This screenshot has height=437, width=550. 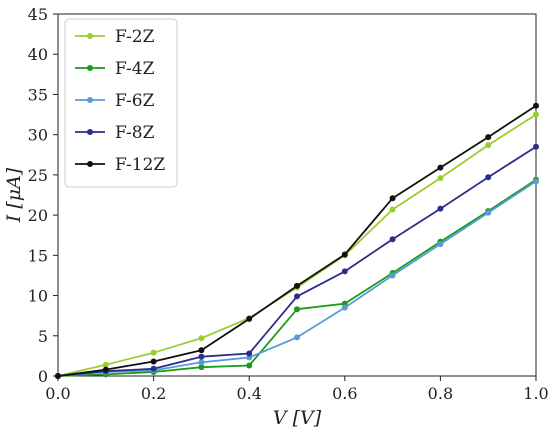 I want to click on legend-label: F-4Z, so click(x=135, y=69).